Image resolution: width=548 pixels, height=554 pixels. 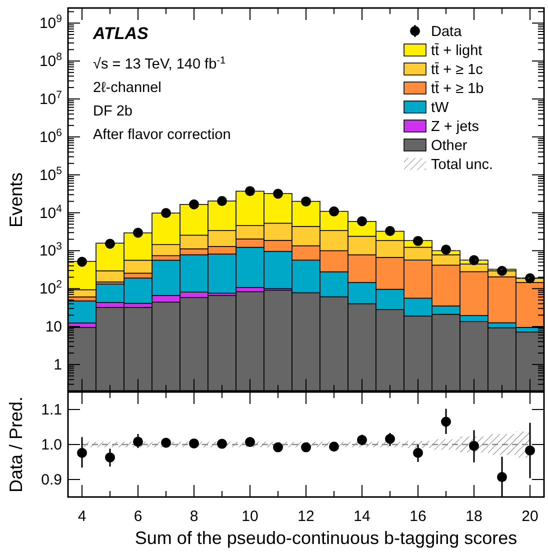 I want to click on y-tick-label: 10$^{9}$, so click(x=50, y=22).